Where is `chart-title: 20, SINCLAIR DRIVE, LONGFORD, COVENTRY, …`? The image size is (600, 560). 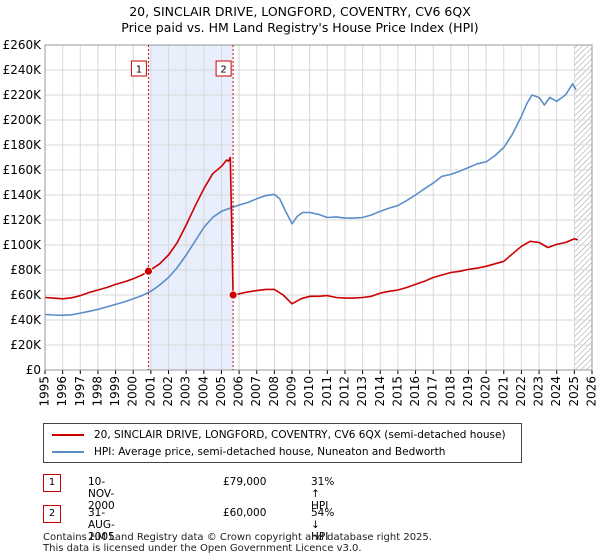 chart-title: 20, SINCLAIR DRIVE, LONGFORD, COVENTRY, … is located at coordinates (300, 11).